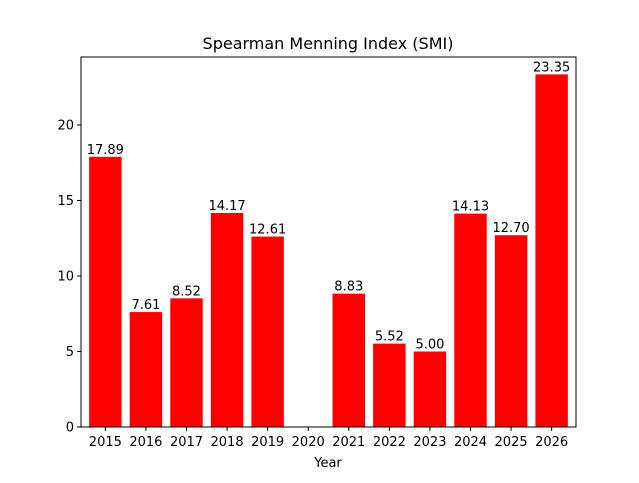 Image resolution: width=639 pixels, height=483 pixels. I want to click on bar-value-label: 5.52, so click(389, 337).